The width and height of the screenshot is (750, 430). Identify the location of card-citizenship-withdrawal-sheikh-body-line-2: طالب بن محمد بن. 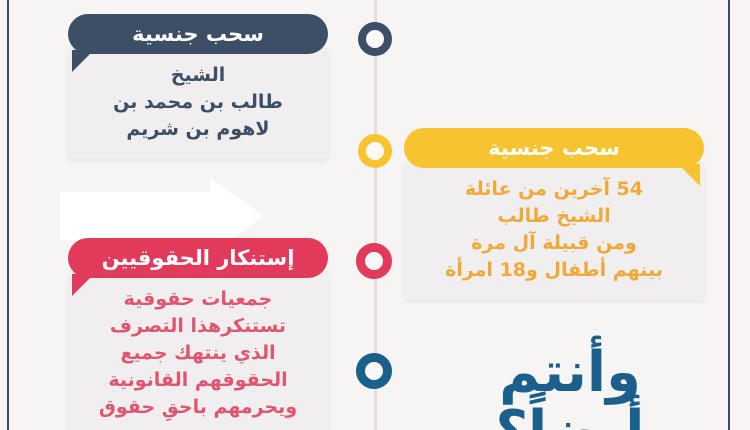
(198, 101).